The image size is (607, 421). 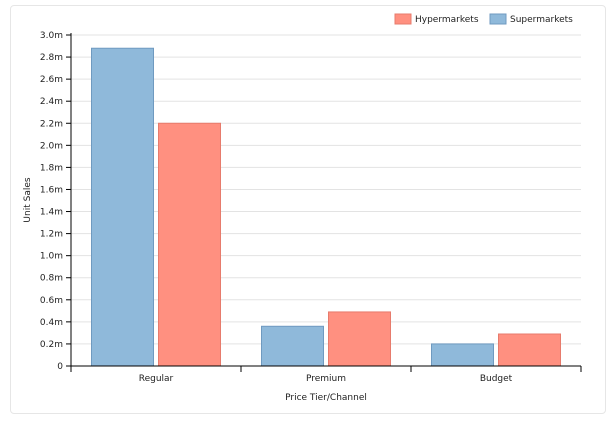 What do you see at coordinates (51, 323) in the screenshot?
I see `y-tick-label: 0.4m` at bounding box center [51, 323].